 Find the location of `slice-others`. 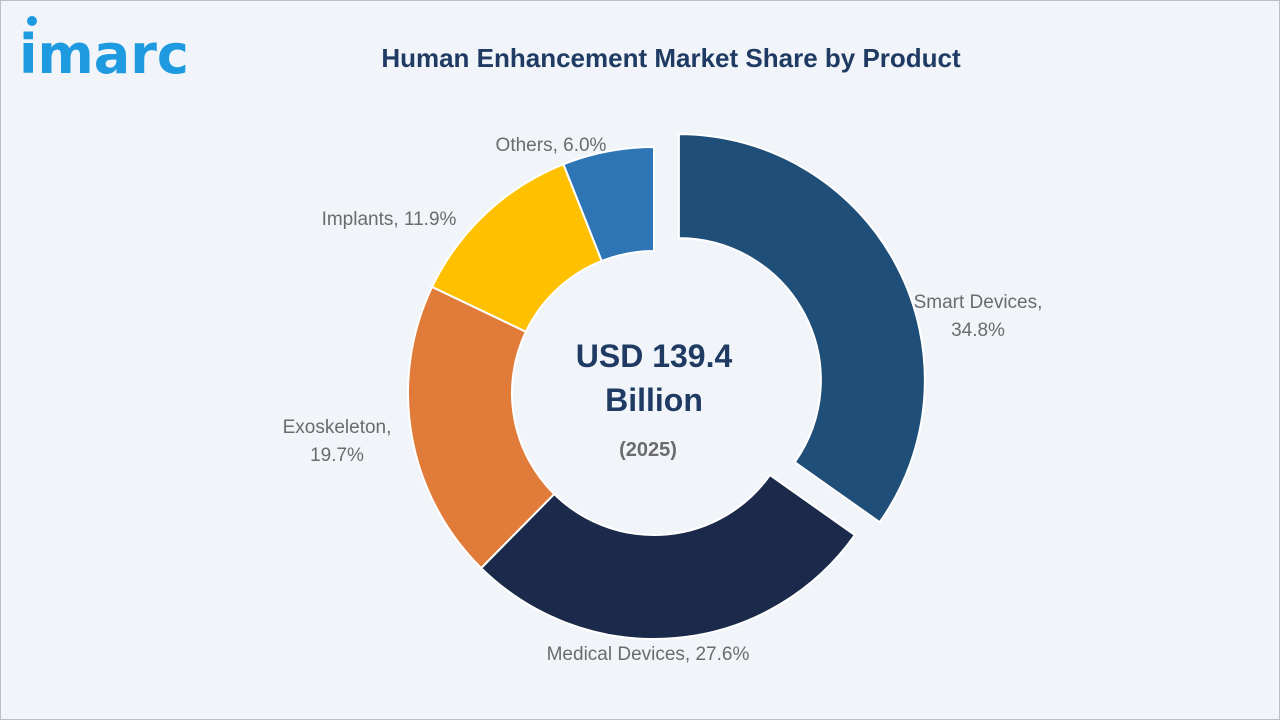

slice-others is located at coordinates (608, 204).